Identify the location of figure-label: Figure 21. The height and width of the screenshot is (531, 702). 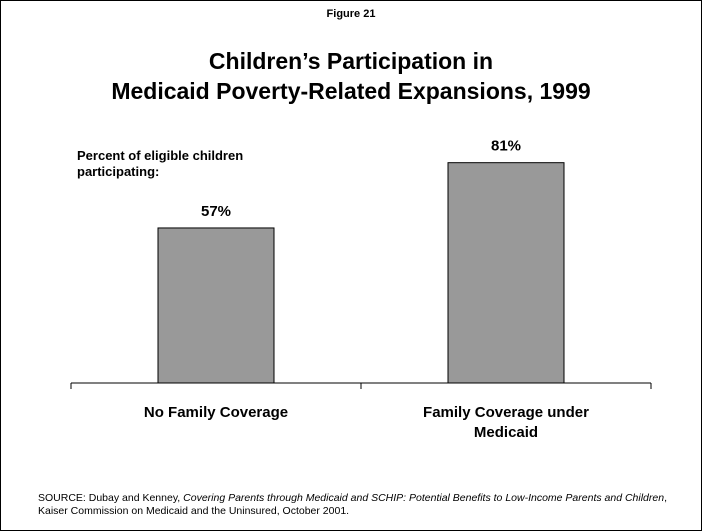
(351, 14).